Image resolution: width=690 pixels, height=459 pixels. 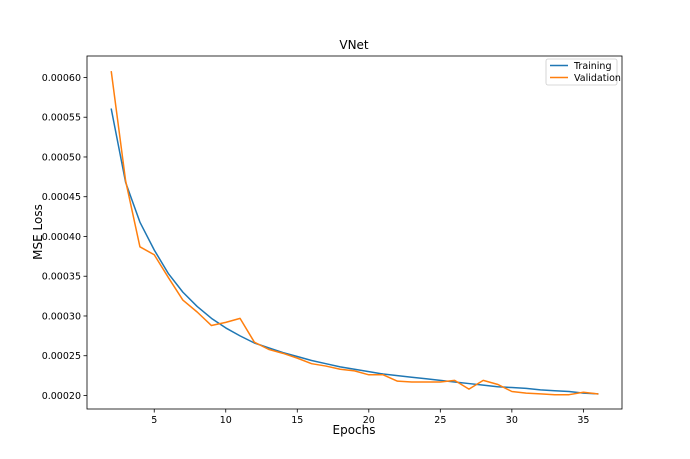 I want to click on y-tick-label-1: 0.00025, so click(x=61, y=356).